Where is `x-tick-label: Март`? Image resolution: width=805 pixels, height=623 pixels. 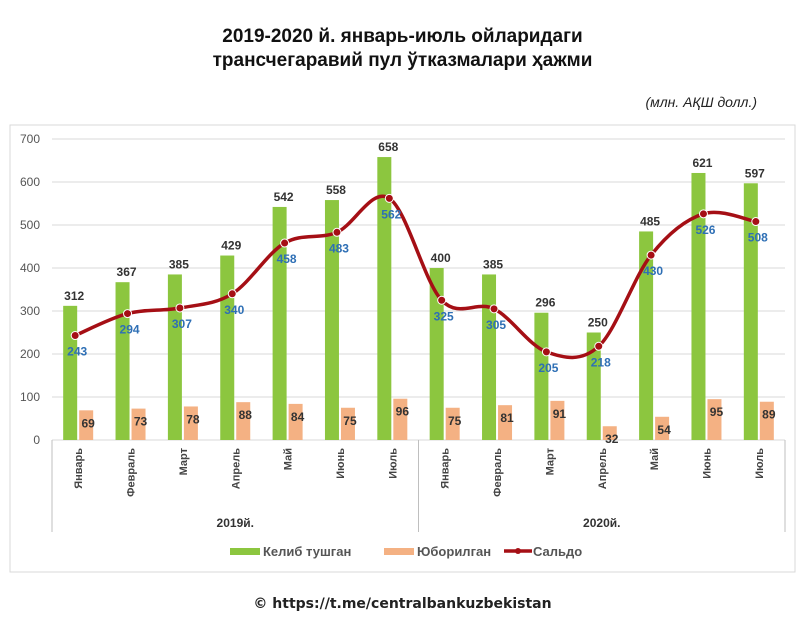
x-tick-label: Март is located at coordinates (184, 461).